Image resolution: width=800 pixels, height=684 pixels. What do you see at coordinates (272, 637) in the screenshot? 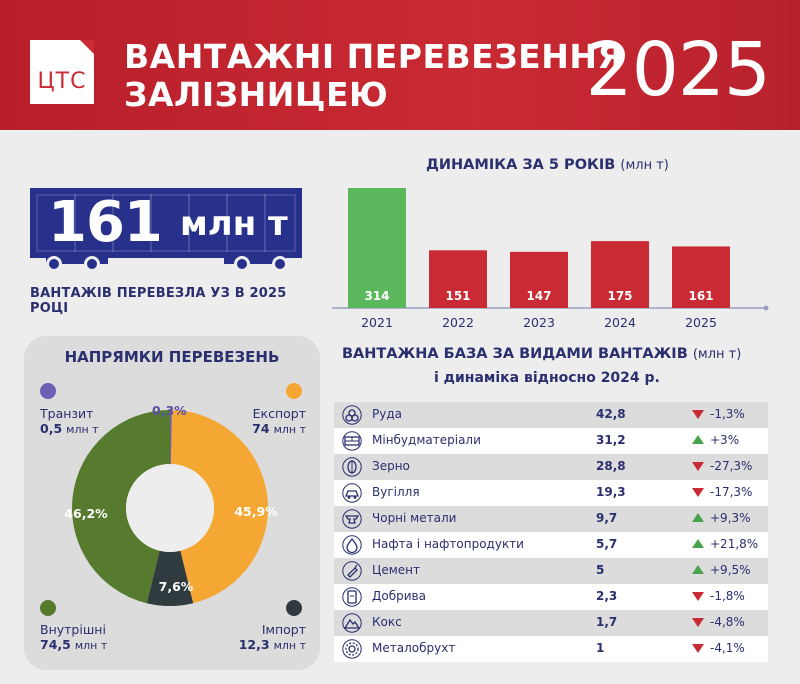
I see `label-import: Імпорт 12,3 млн т` at bounding box center [272, 637].